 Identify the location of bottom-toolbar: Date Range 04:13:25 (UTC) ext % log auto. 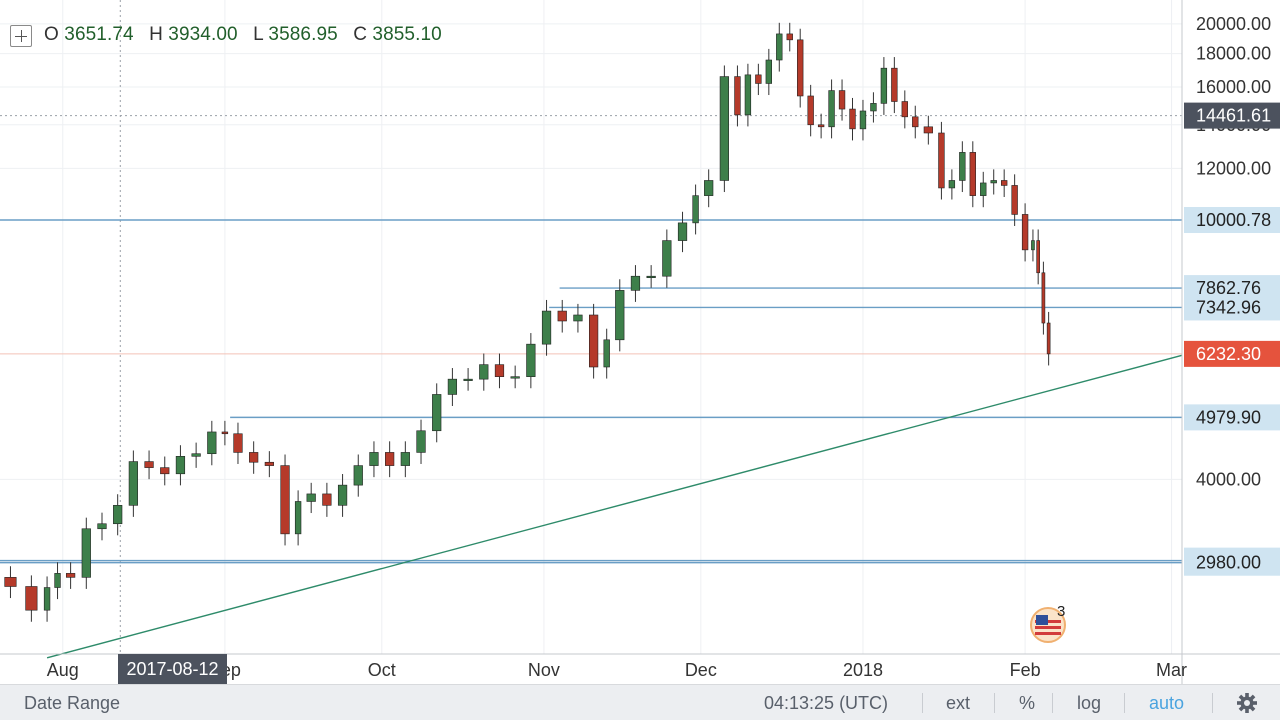
(640, 702).